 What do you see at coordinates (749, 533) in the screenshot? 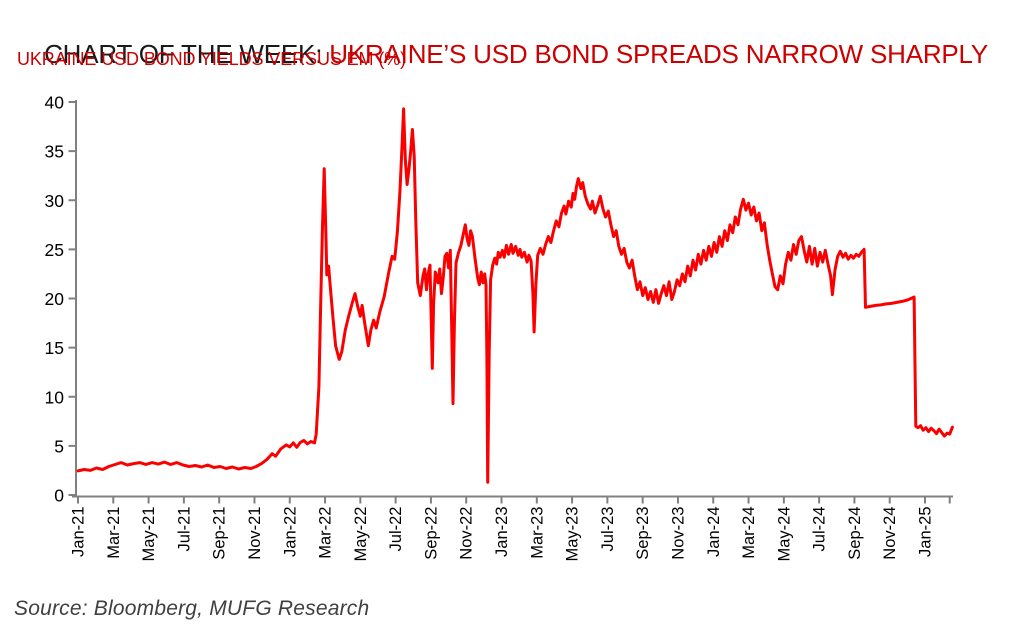
I see `x-tick-label: Mar-24` at bounding box center [749, 533].